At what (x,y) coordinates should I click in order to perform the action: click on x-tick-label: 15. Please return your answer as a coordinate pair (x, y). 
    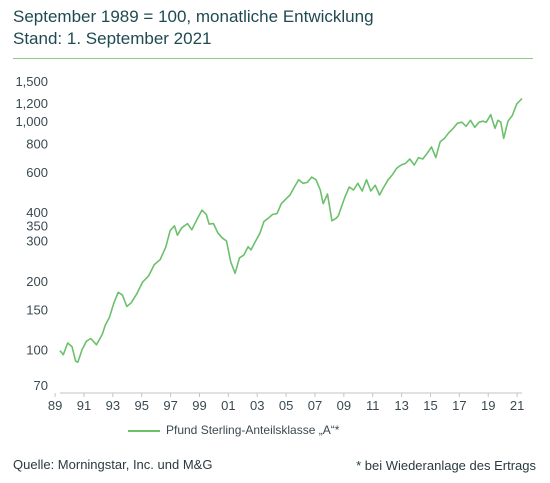
    Looking at the image, I should click on (430, 405).